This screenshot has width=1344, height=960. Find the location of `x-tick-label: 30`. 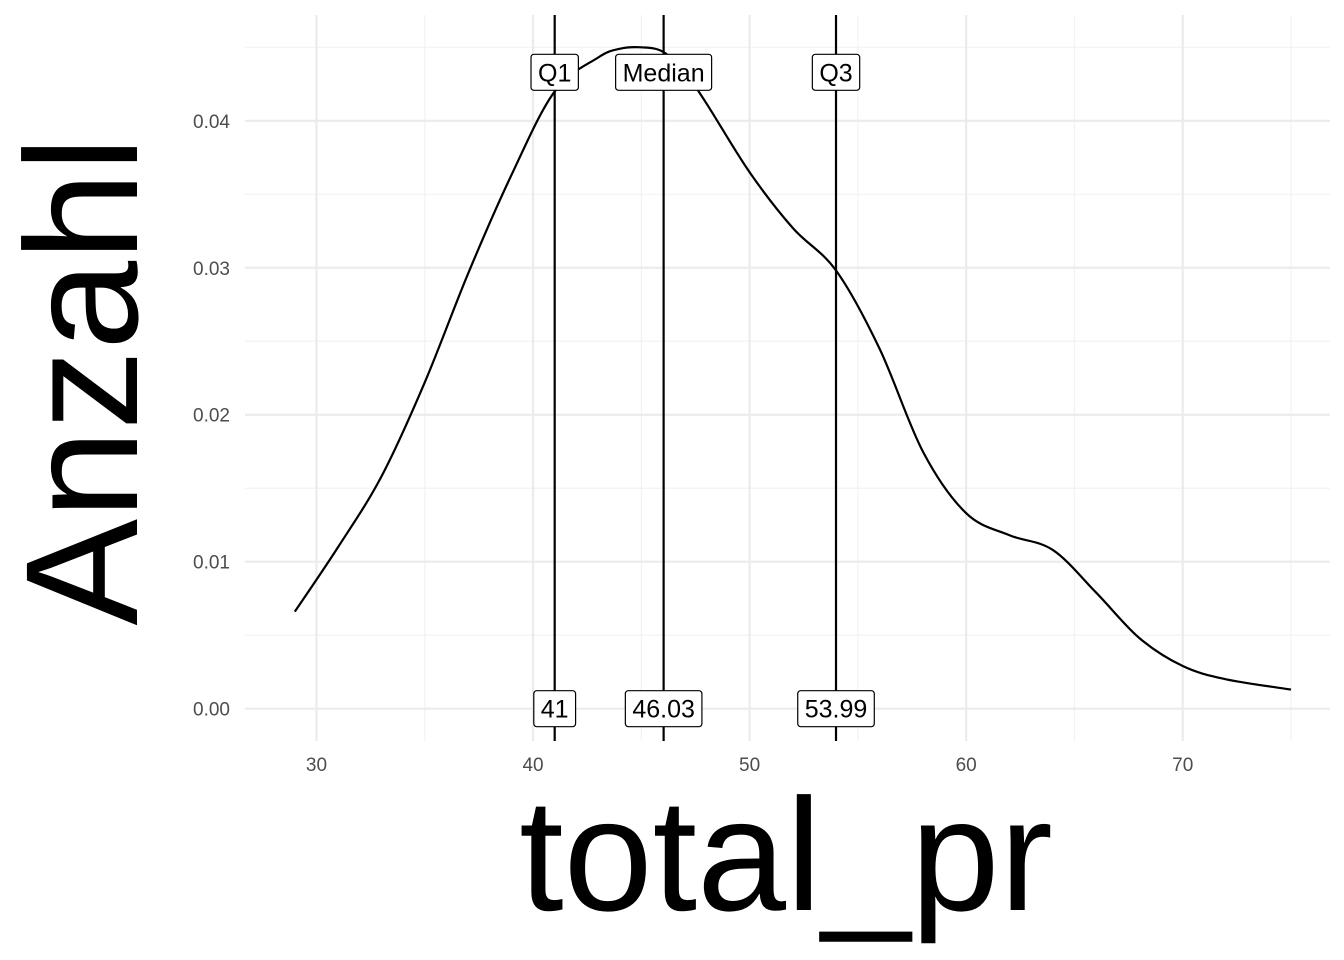

x-tick-label: 30 is located at coordinates (316, 765).